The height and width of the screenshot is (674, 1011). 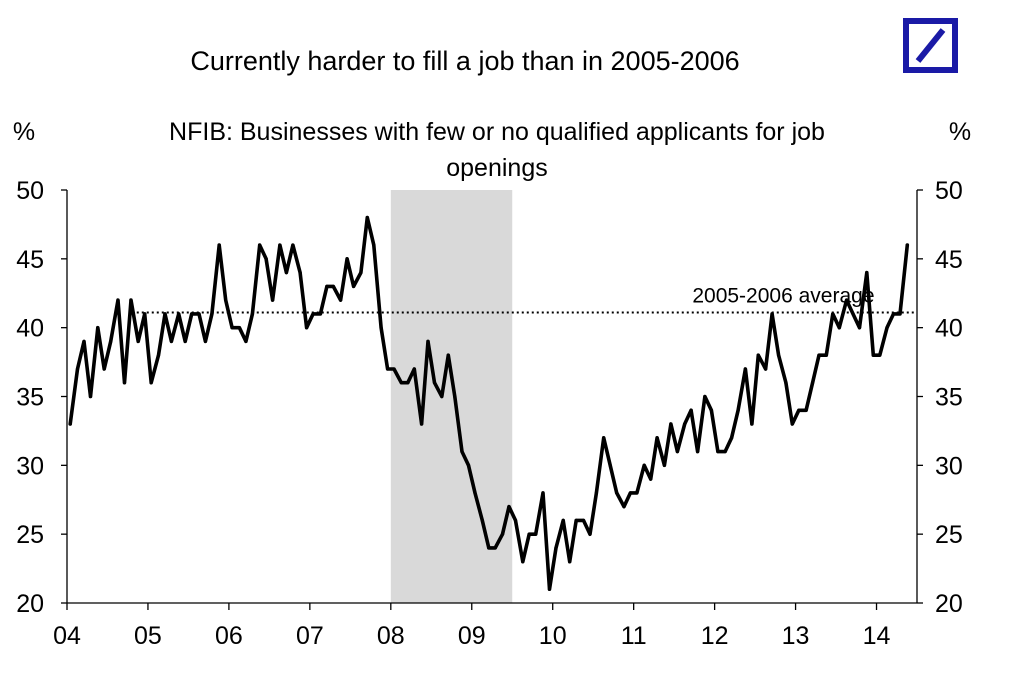 What do you see at coordinates (30, 535) in the screenshot?
I see `y-tick-label-left: 25` at bounding box center [30, 535].